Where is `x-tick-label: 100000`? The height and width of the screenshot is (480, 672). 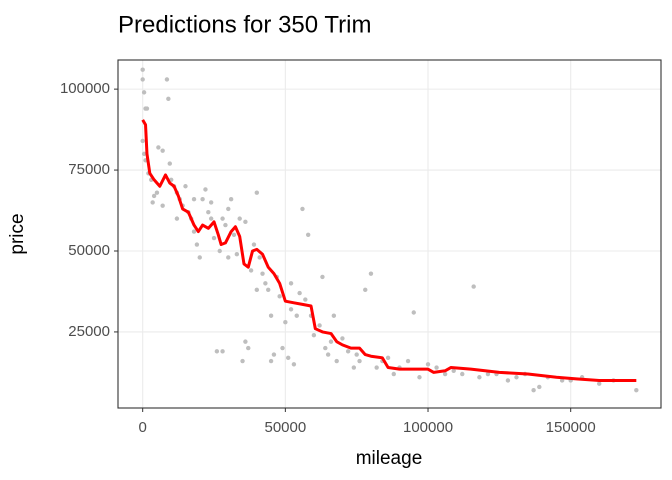 x-tick-label: 100000 is located at coordinates (428, 427).